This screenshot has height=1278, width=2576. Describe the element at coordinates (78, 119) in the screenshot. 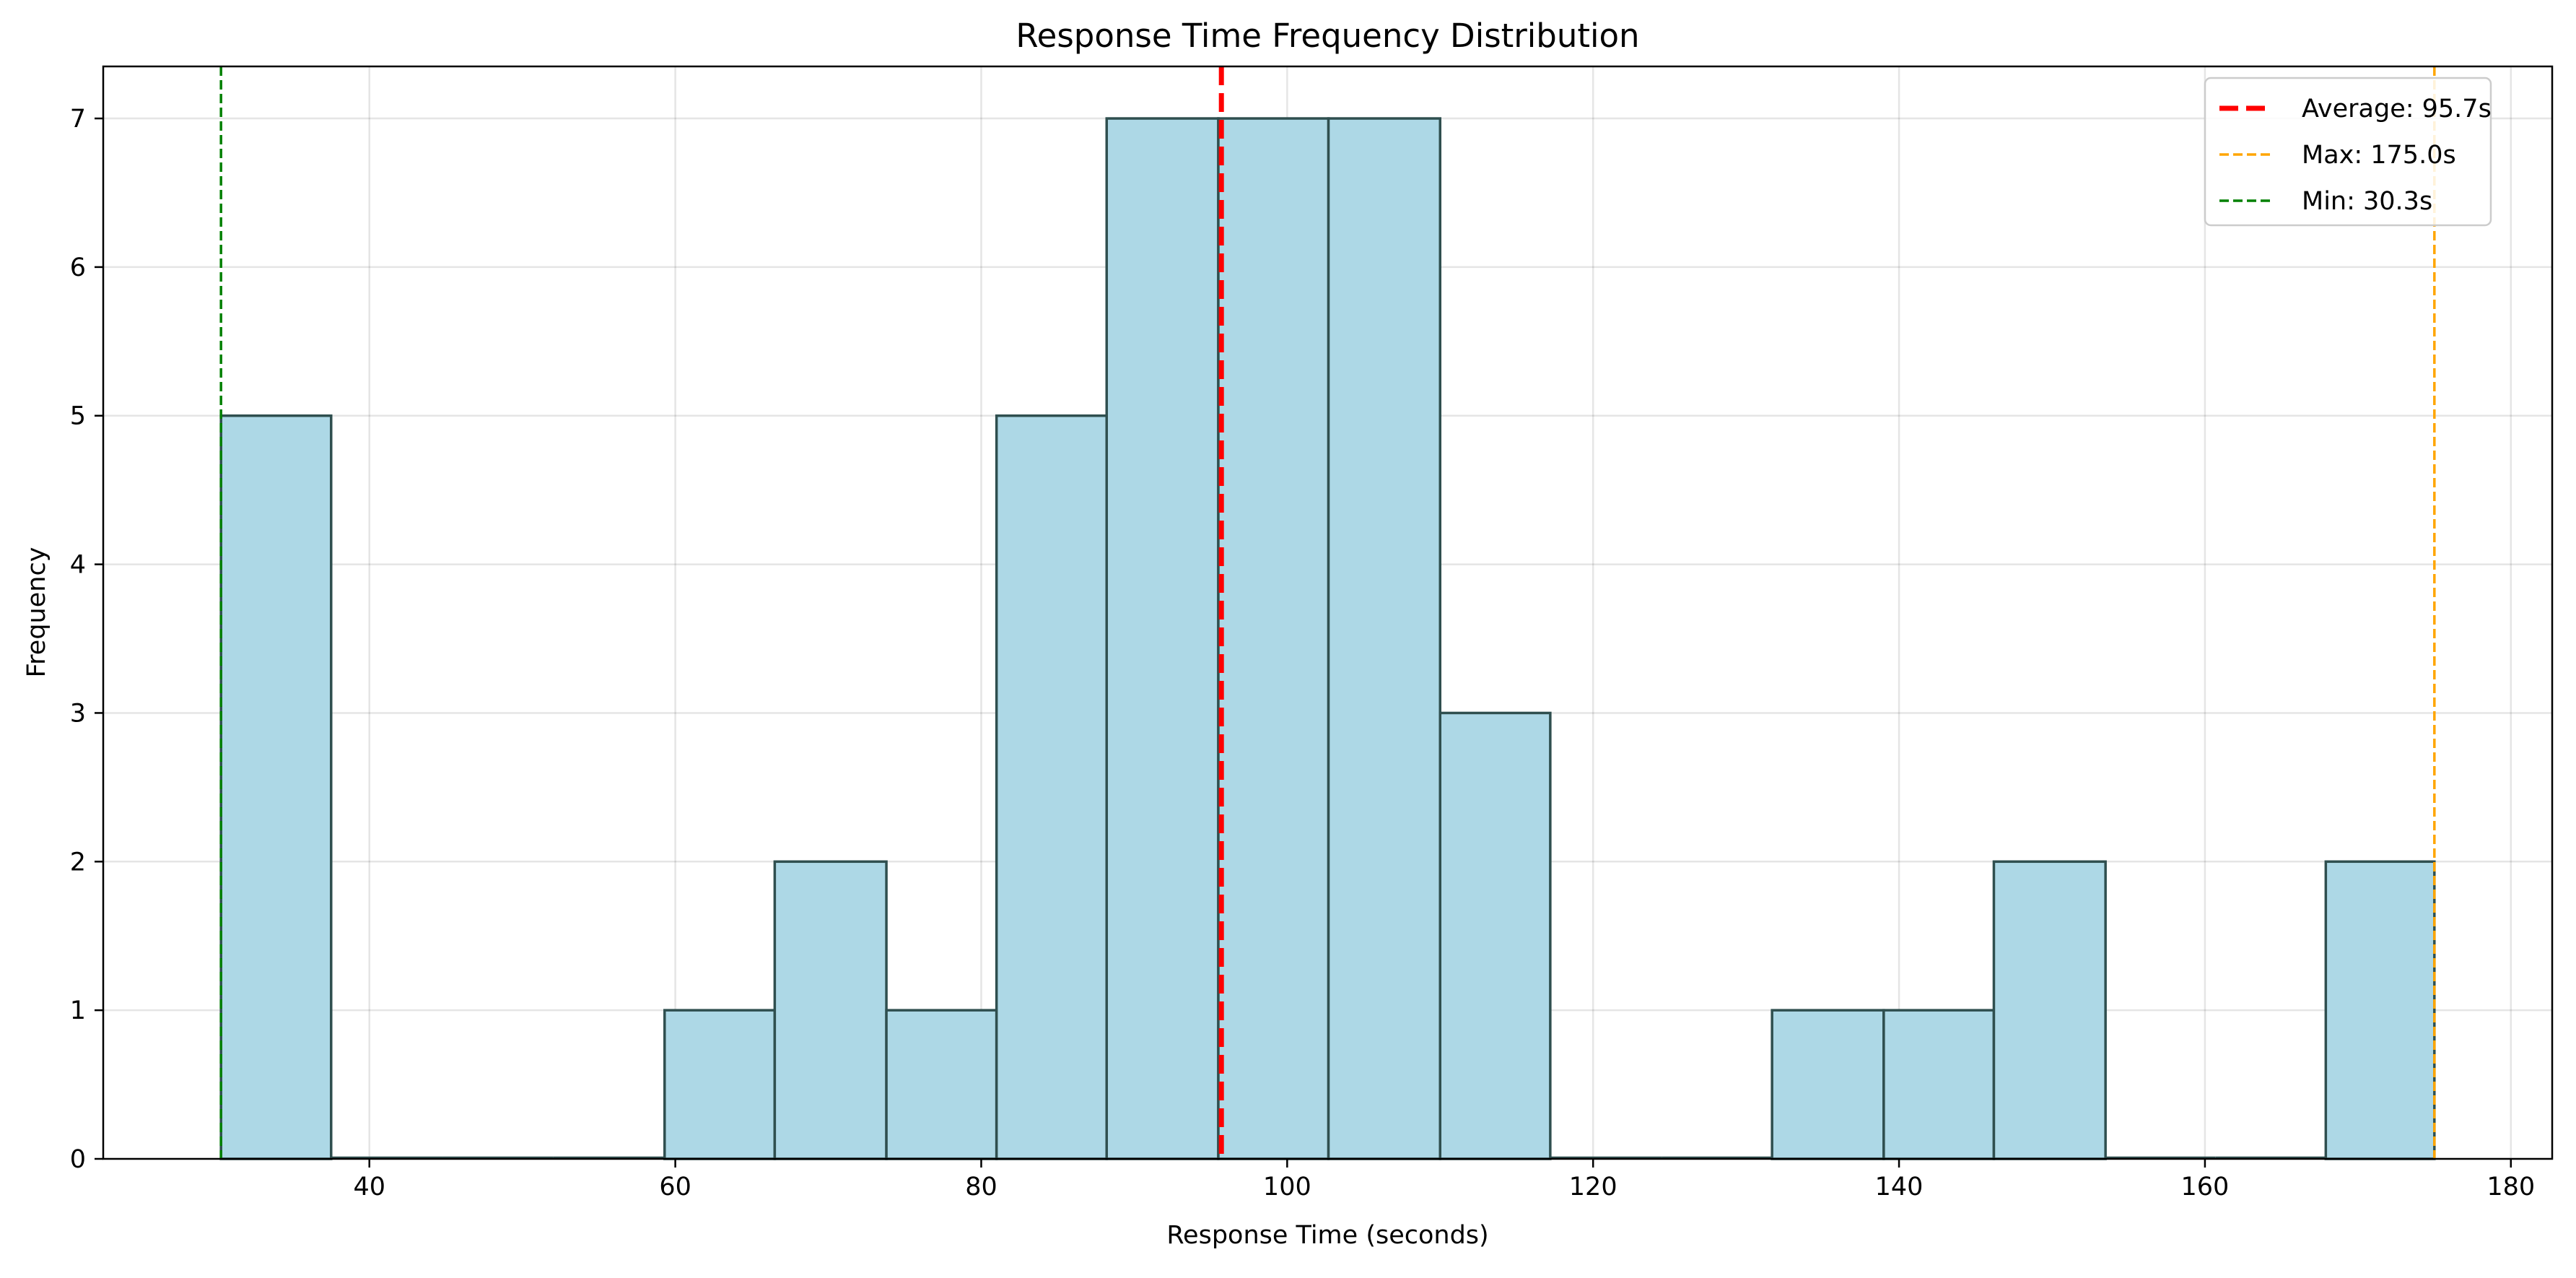

I see `y-tick-label: 7` at that location.